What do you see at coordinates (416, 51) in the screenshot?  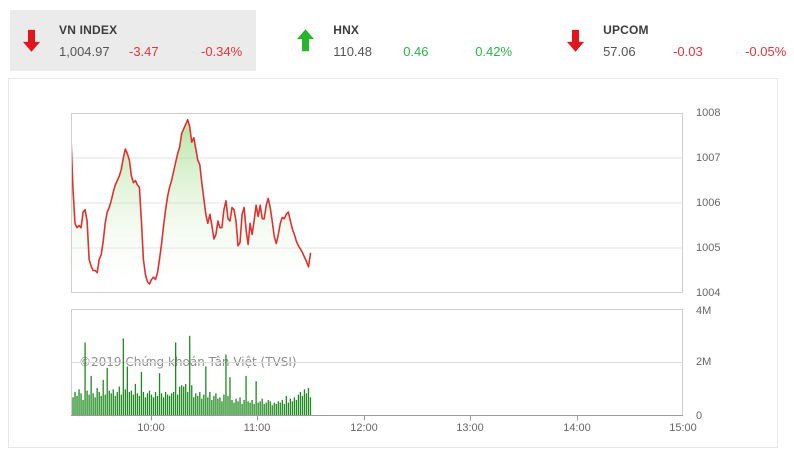 I see `ticker-change: 0.46` at bounding box center [416, 51].